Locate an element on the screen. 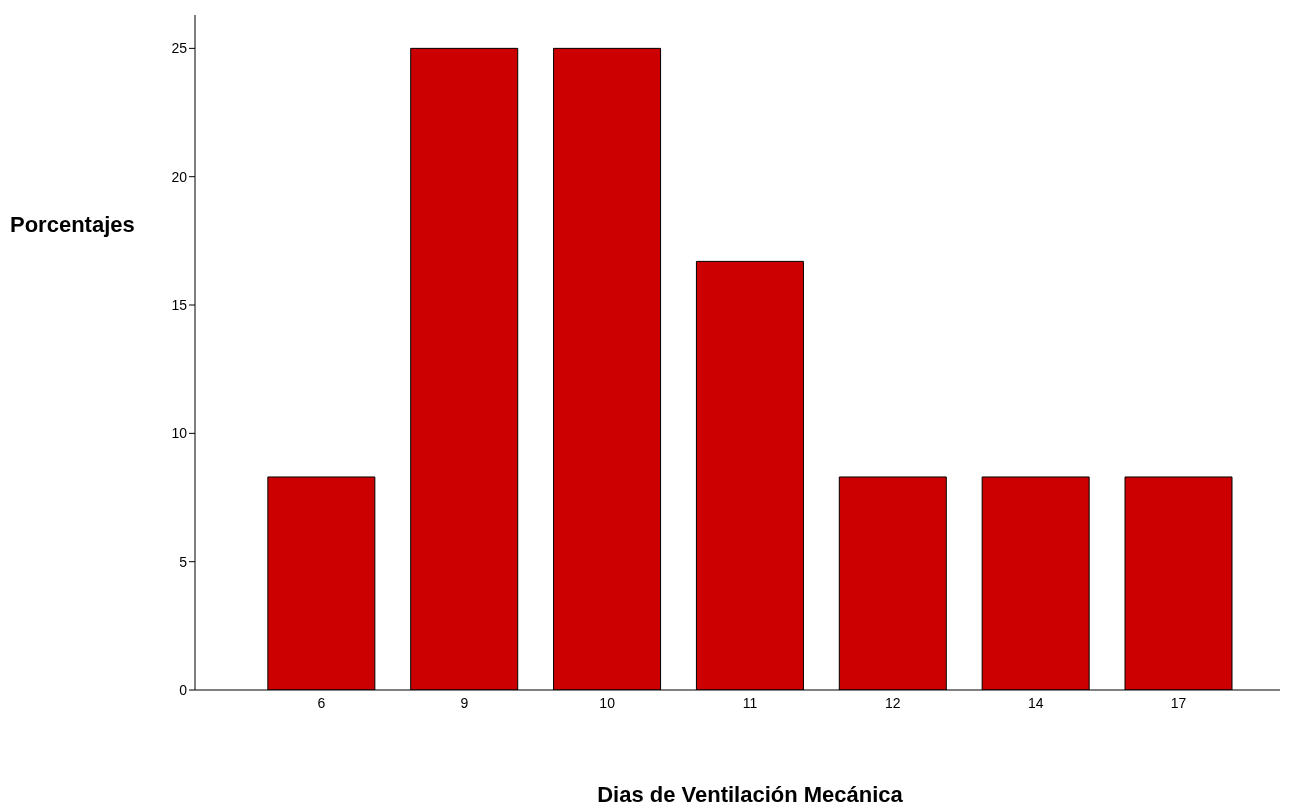 This screenshot has height=812, width=1295. x-tick-label: 14 is located at coordinates (1035, 702).